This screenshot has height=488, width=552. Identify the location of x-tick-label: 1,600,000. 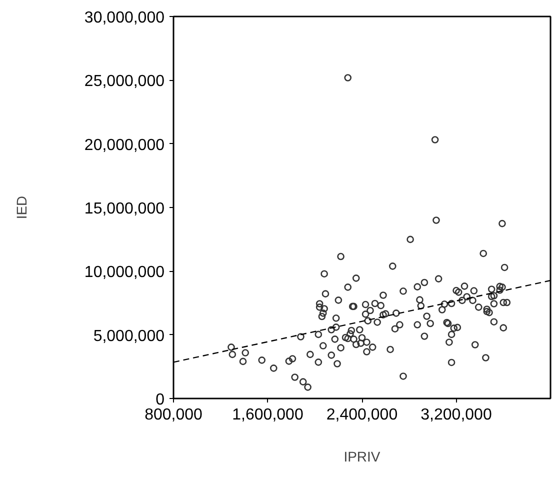
(268, 415).